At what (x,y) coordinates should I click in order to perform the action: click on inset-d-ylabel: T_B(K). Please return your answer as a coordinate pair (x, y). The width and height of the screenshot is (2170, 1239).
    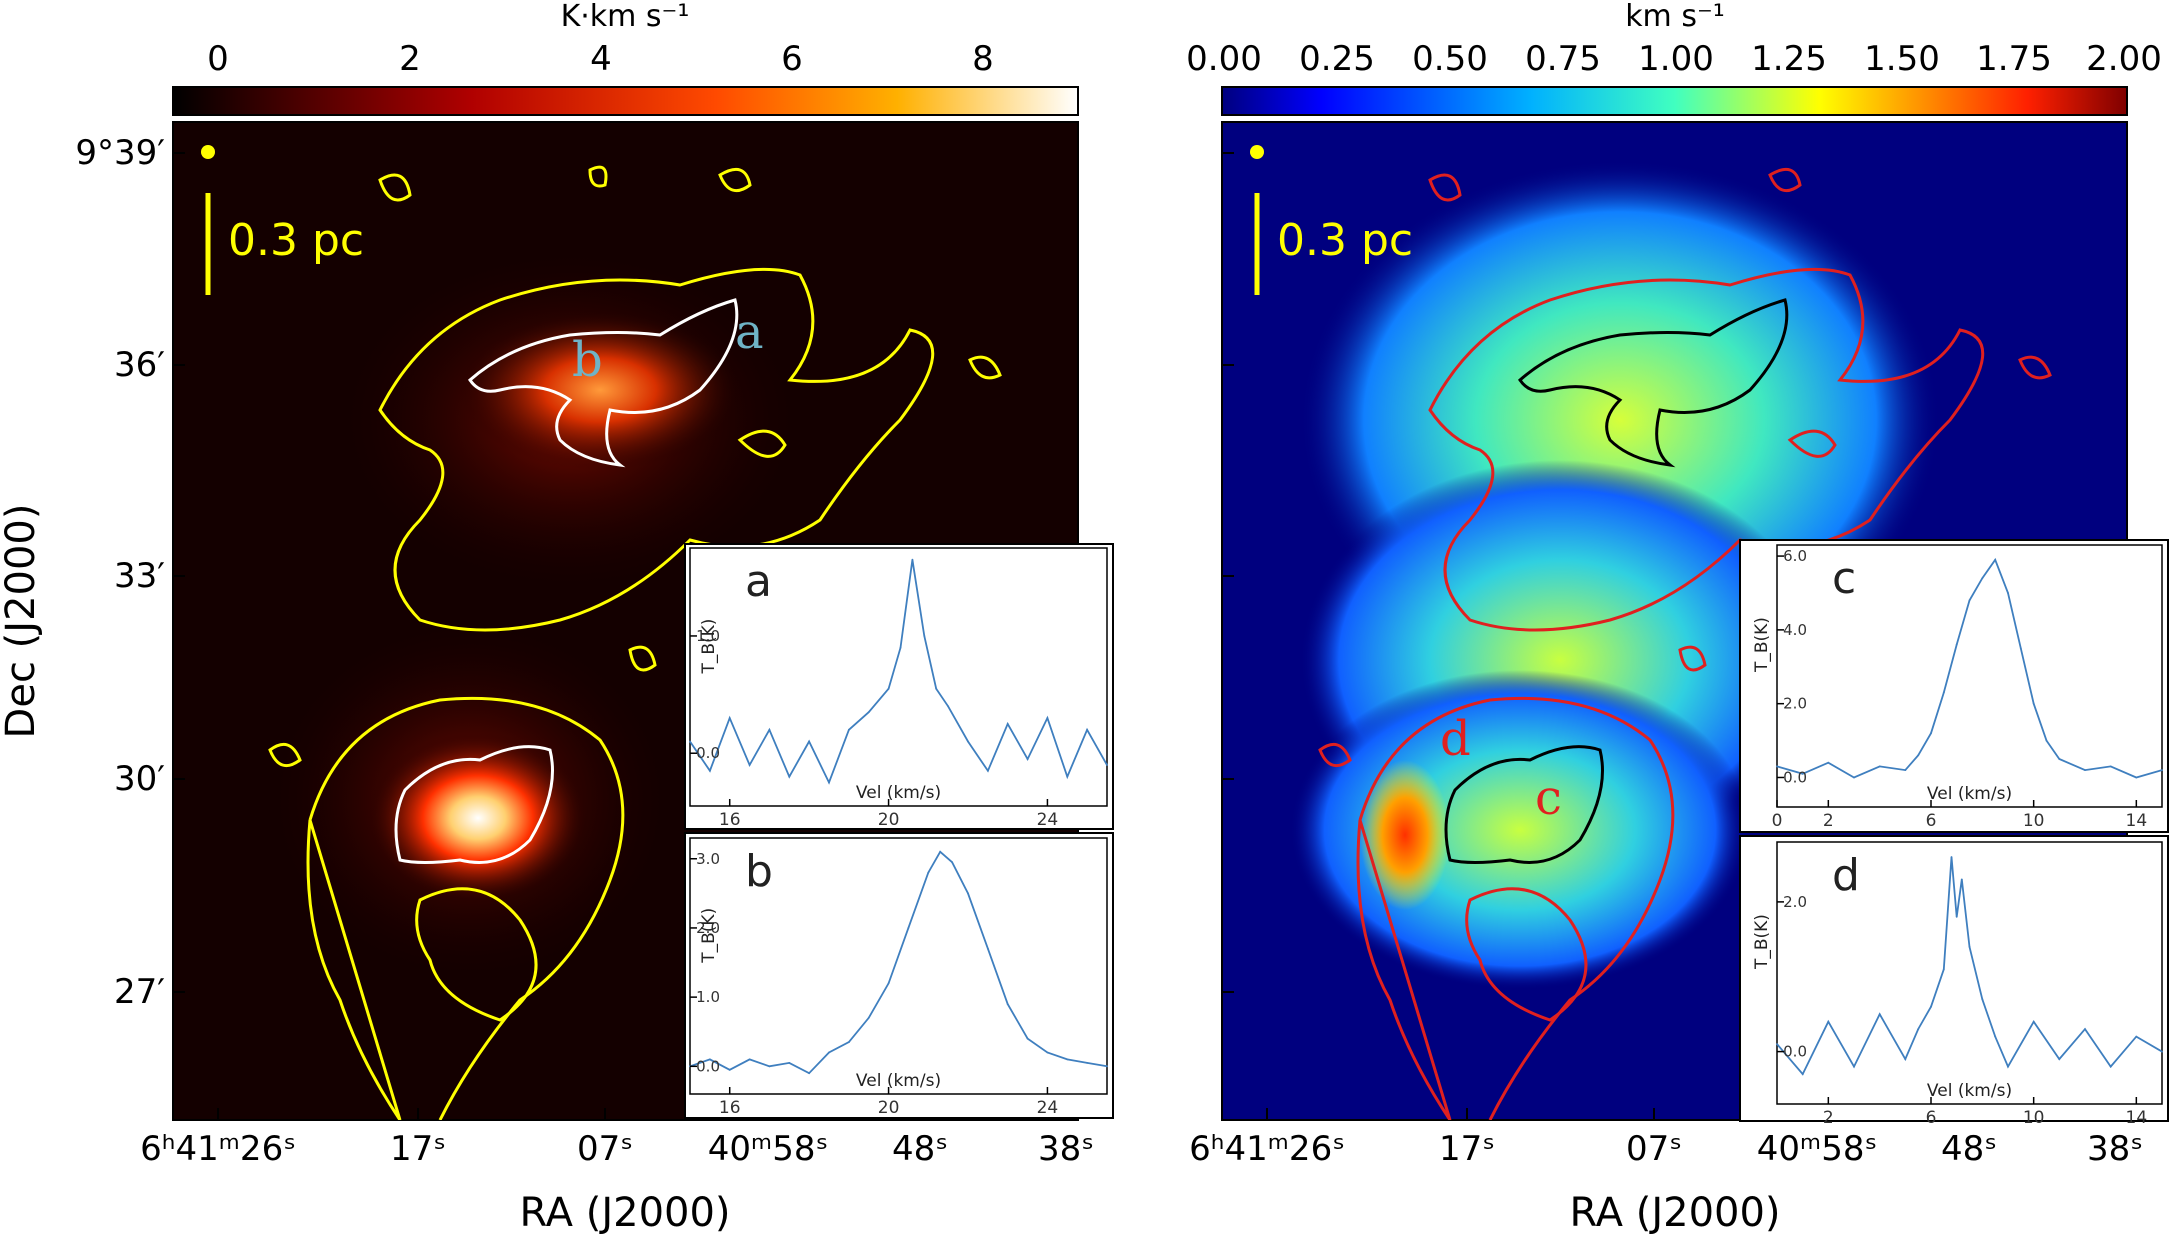
    Looking at the image, I should click on (1762, 942).